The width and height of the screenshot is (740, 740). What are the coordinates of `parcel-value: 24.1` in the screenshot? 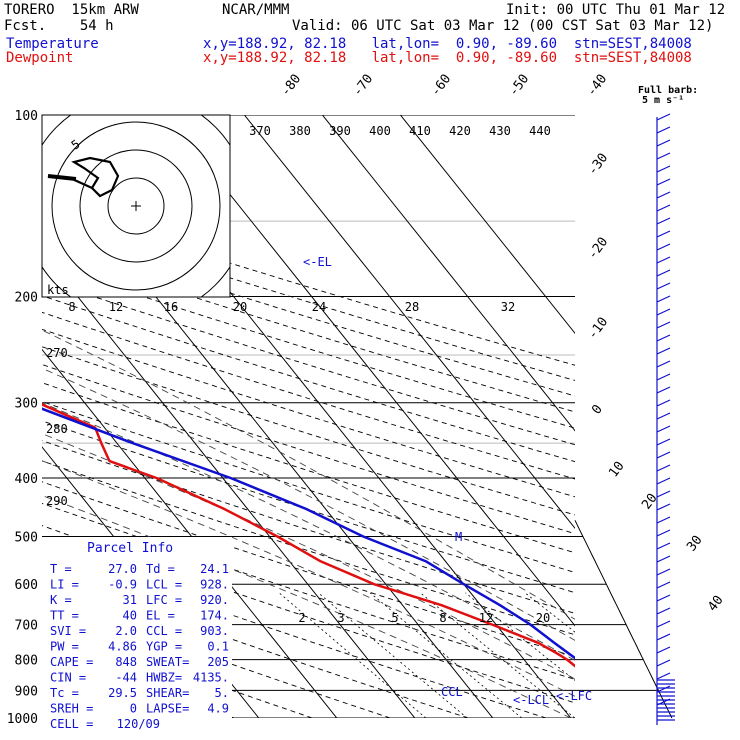 It's located at (214, 569).